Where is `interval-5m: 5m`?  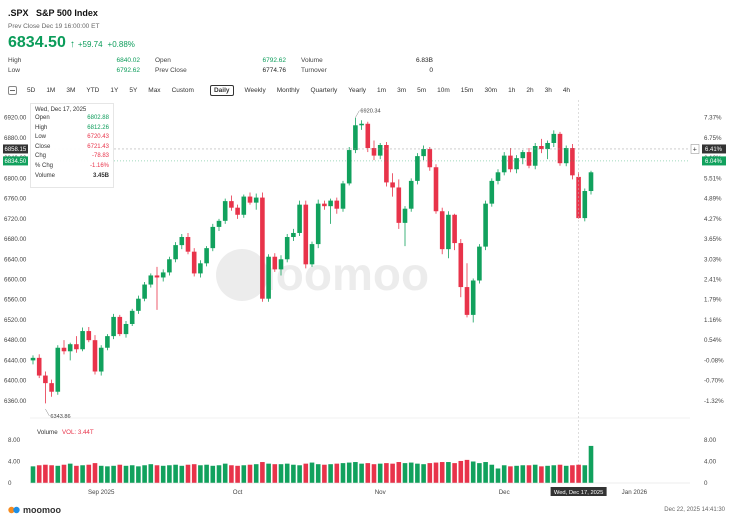 interval-5m: 5m is located at coordinates (422, 90).